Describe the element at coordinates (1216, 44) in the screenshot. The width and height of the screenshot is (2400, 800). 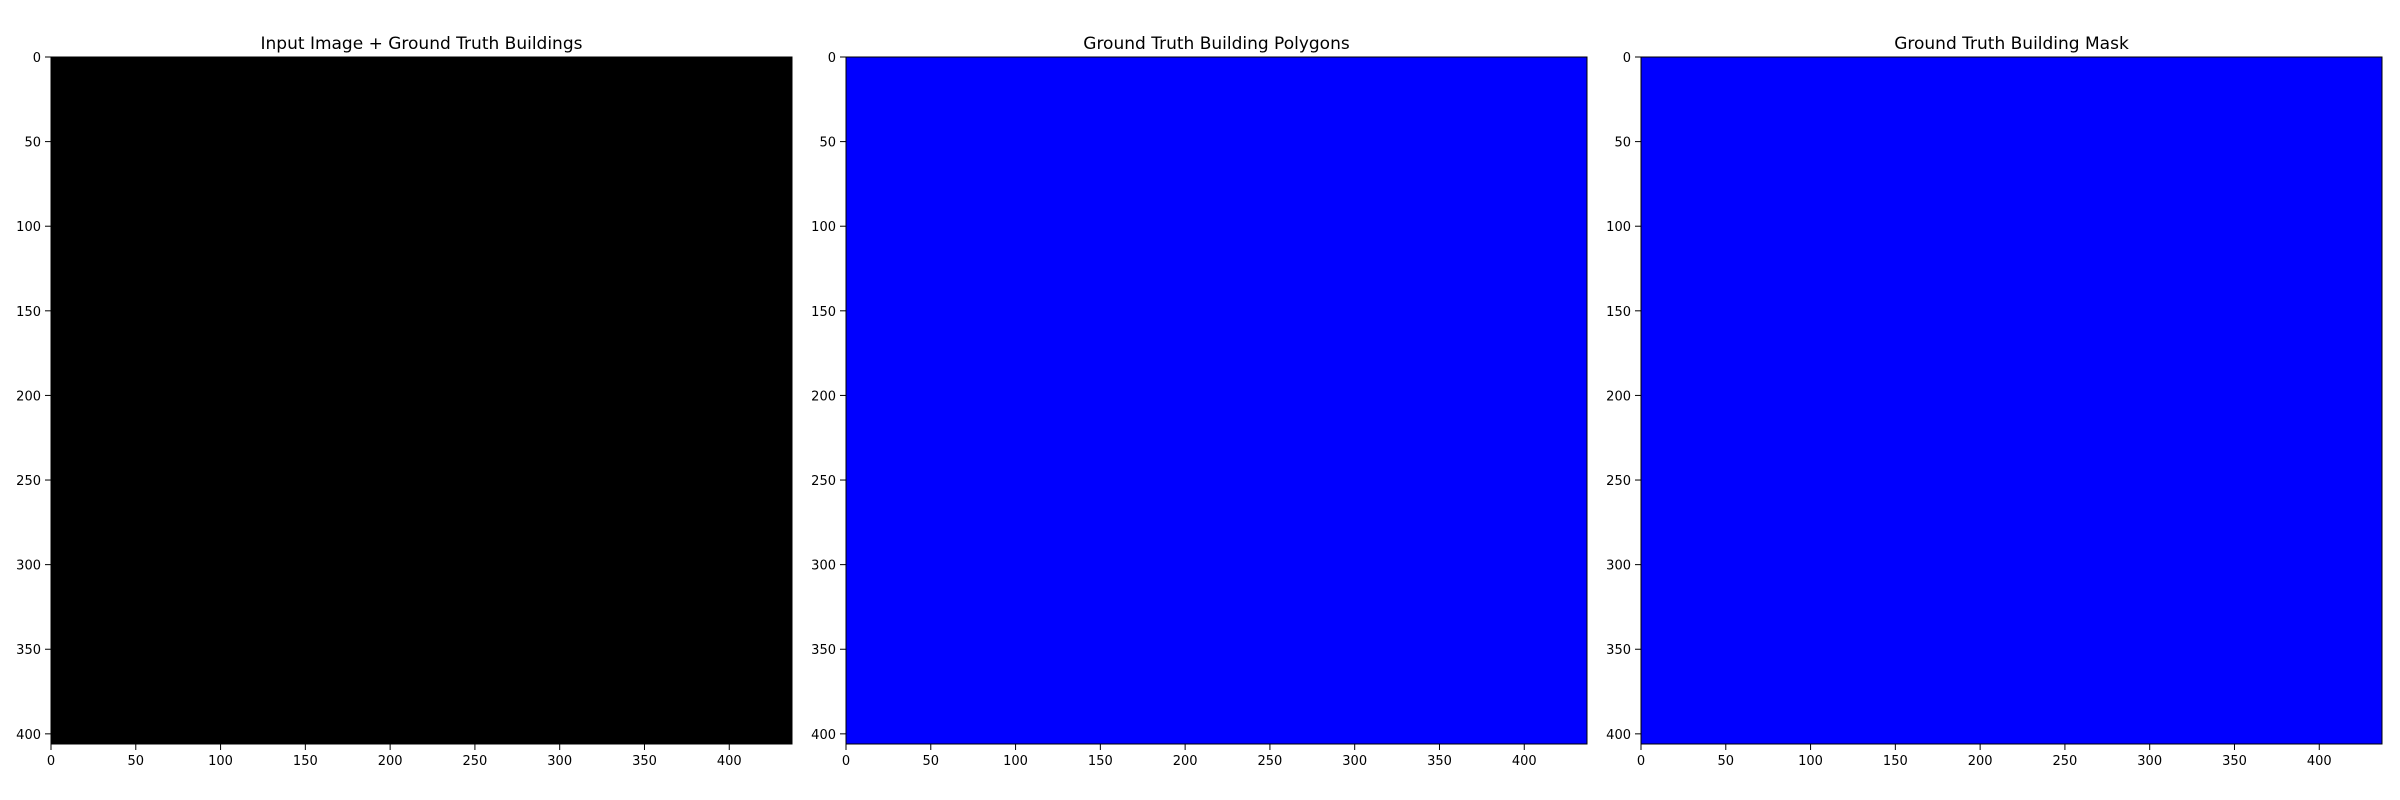
I see `panel-title: Ground Truth Building Polygons` at that location.